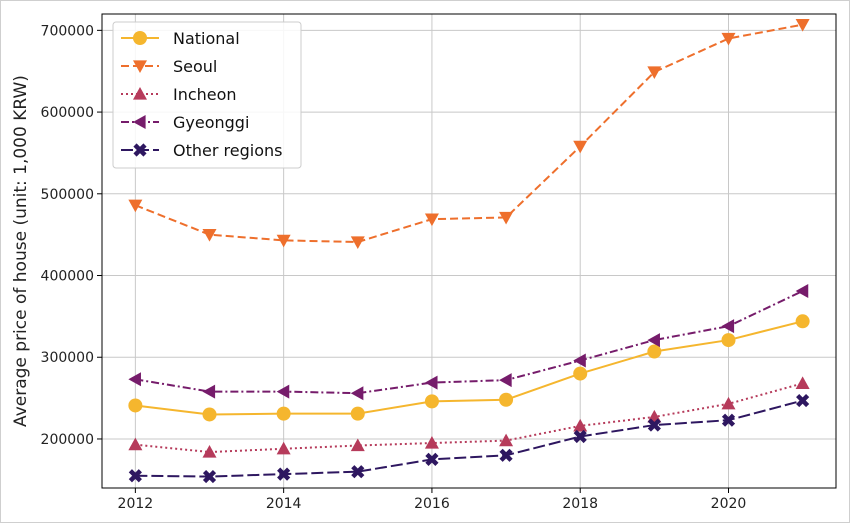 This screenshot has width=850, height=523. Describe the element at coordinates (728, 403) in the screenshot. I see `point-incheon-2020` at that location.